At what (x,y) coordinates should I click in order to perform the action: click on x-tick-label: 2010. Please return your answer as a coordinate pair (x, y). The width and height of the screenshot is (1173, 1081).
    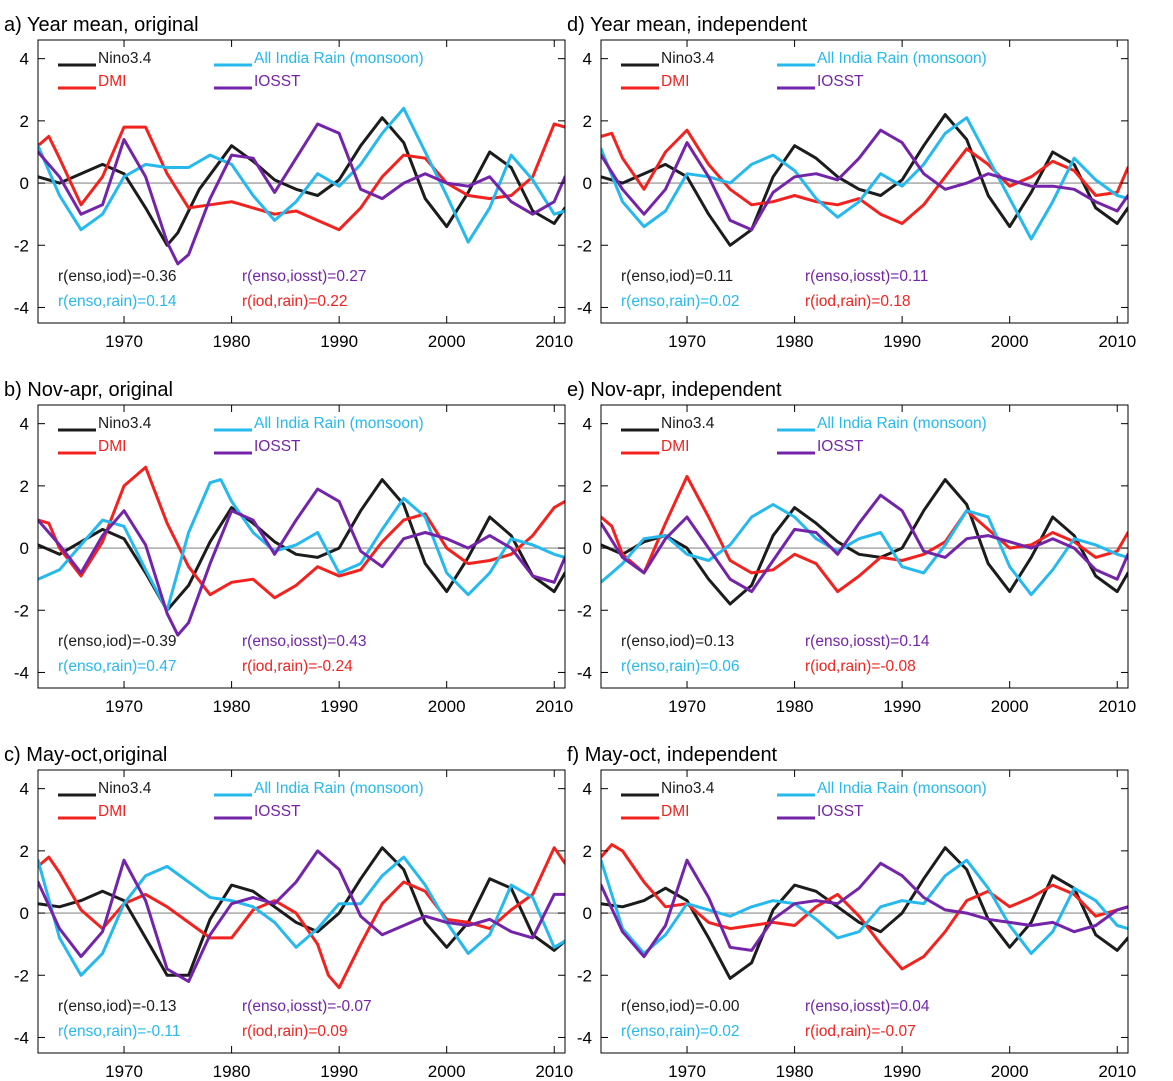
    Looking at the image, I should click on (554, 706).